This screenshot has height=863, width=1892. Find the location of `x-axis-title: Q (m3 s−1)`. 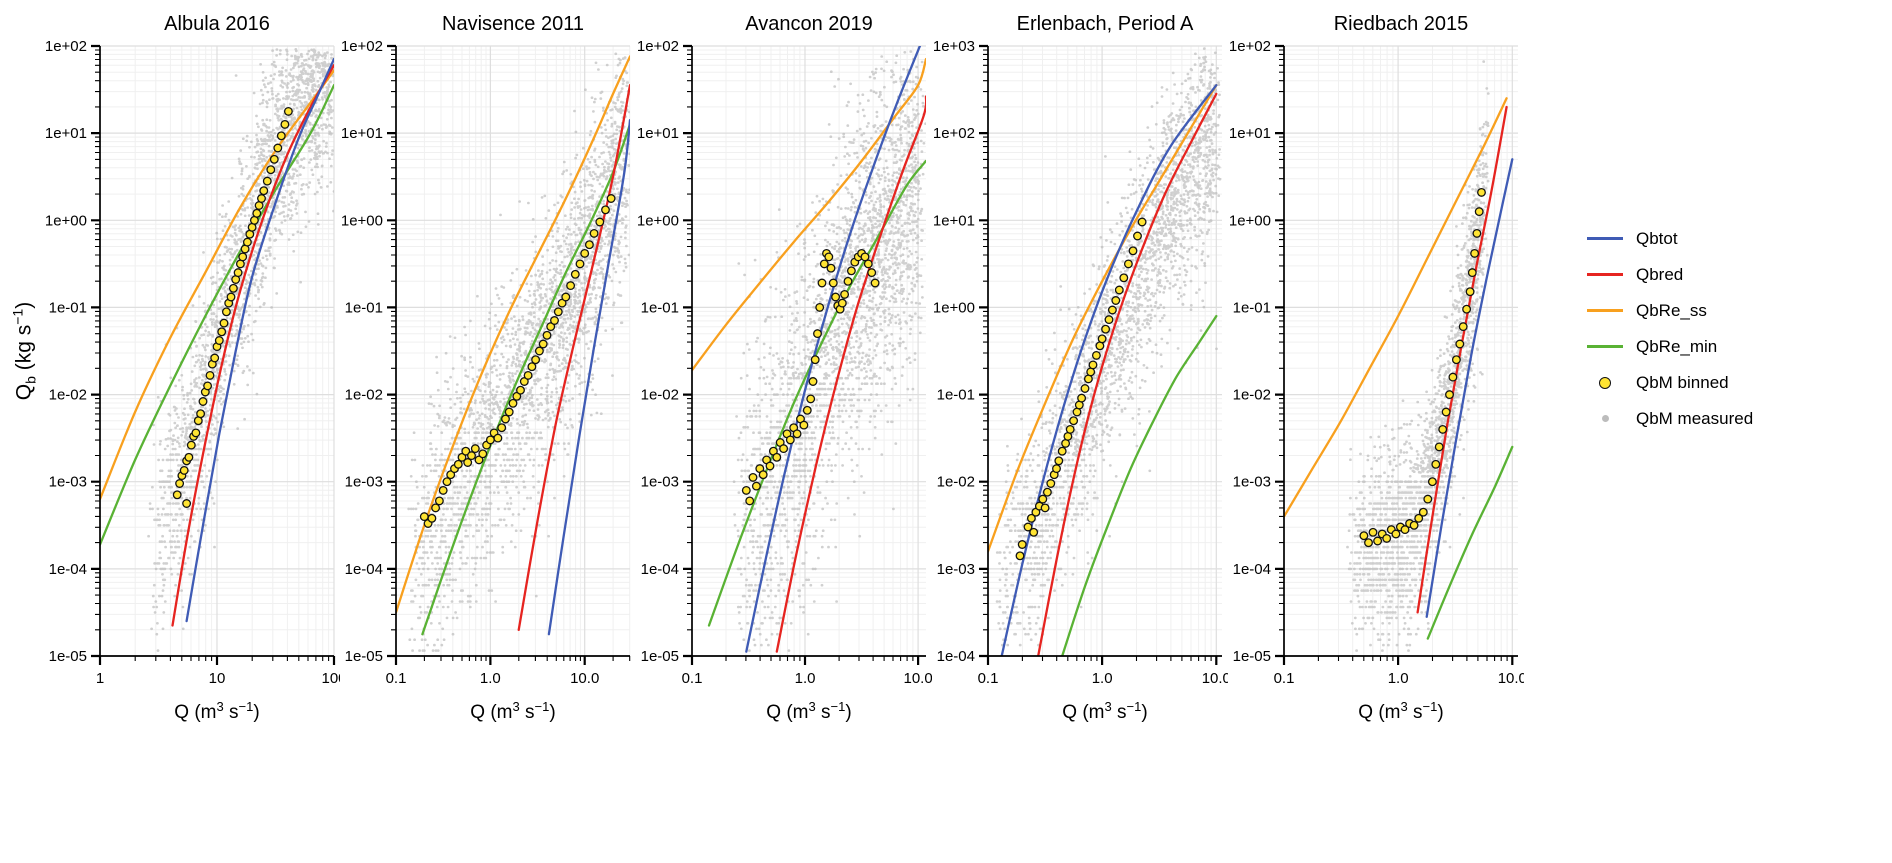

x-axis-title: Q (m3 s−1) is located at coordinates (216, 711).